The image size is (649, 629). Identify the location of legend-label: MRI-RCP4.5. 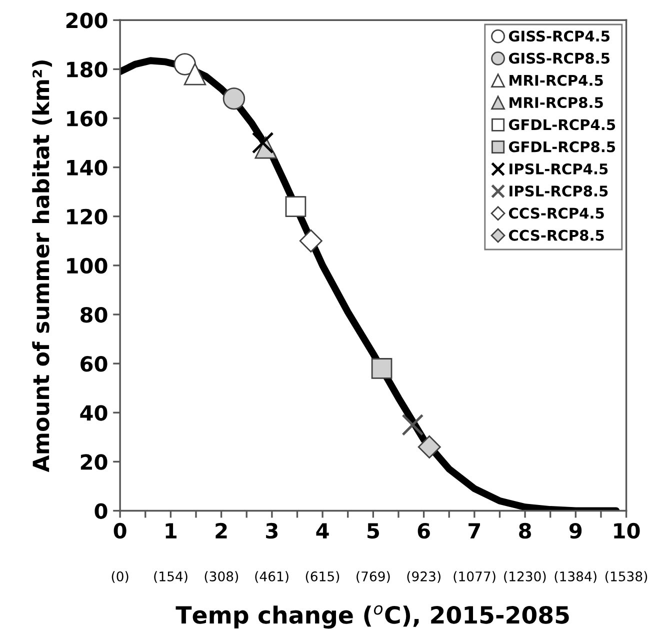
(556, 80).